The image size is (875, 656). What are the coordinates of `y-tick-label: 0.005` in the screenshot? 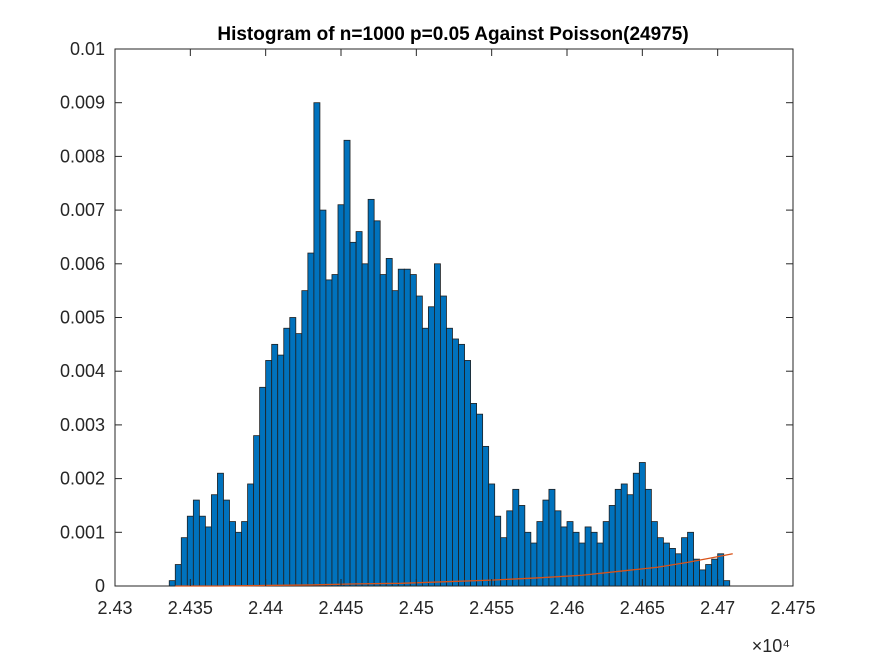 It's located at (82, 318).